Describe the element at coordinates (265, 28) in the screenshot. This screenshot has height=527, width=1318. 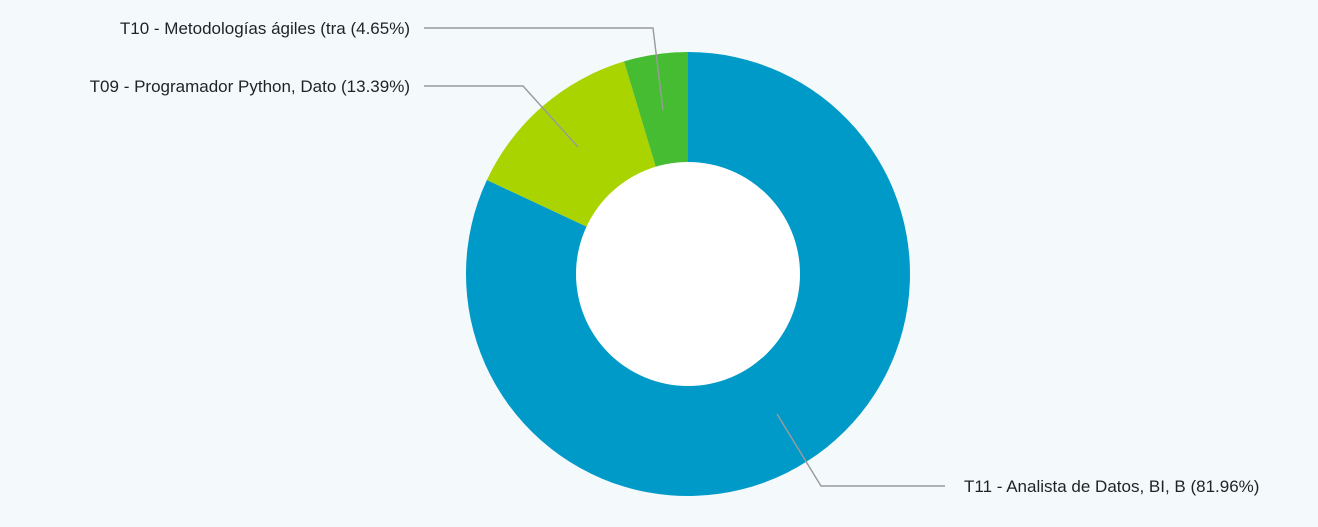
I see `slice-label-t10: T10 - Metodologías ágiles (tra (4.65%)` at that location.